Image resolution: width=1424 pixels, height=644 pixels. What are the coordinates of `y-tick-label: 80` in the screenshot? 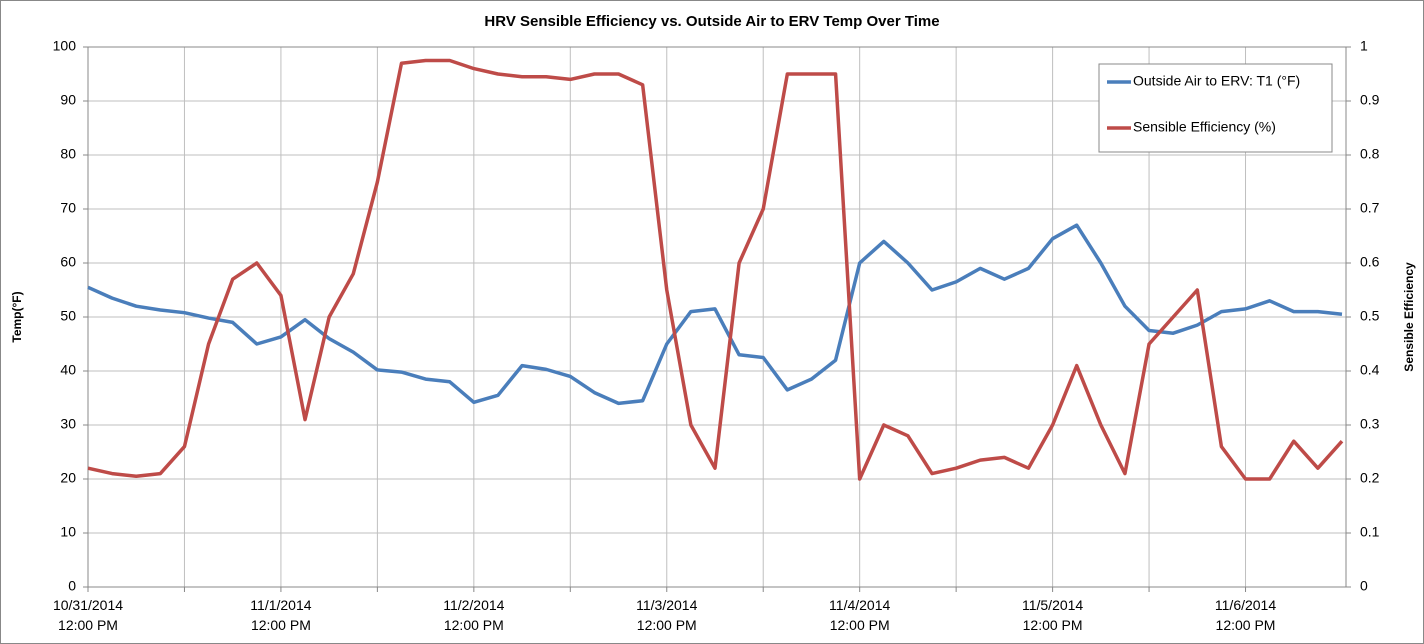 It's located at (68, 154).